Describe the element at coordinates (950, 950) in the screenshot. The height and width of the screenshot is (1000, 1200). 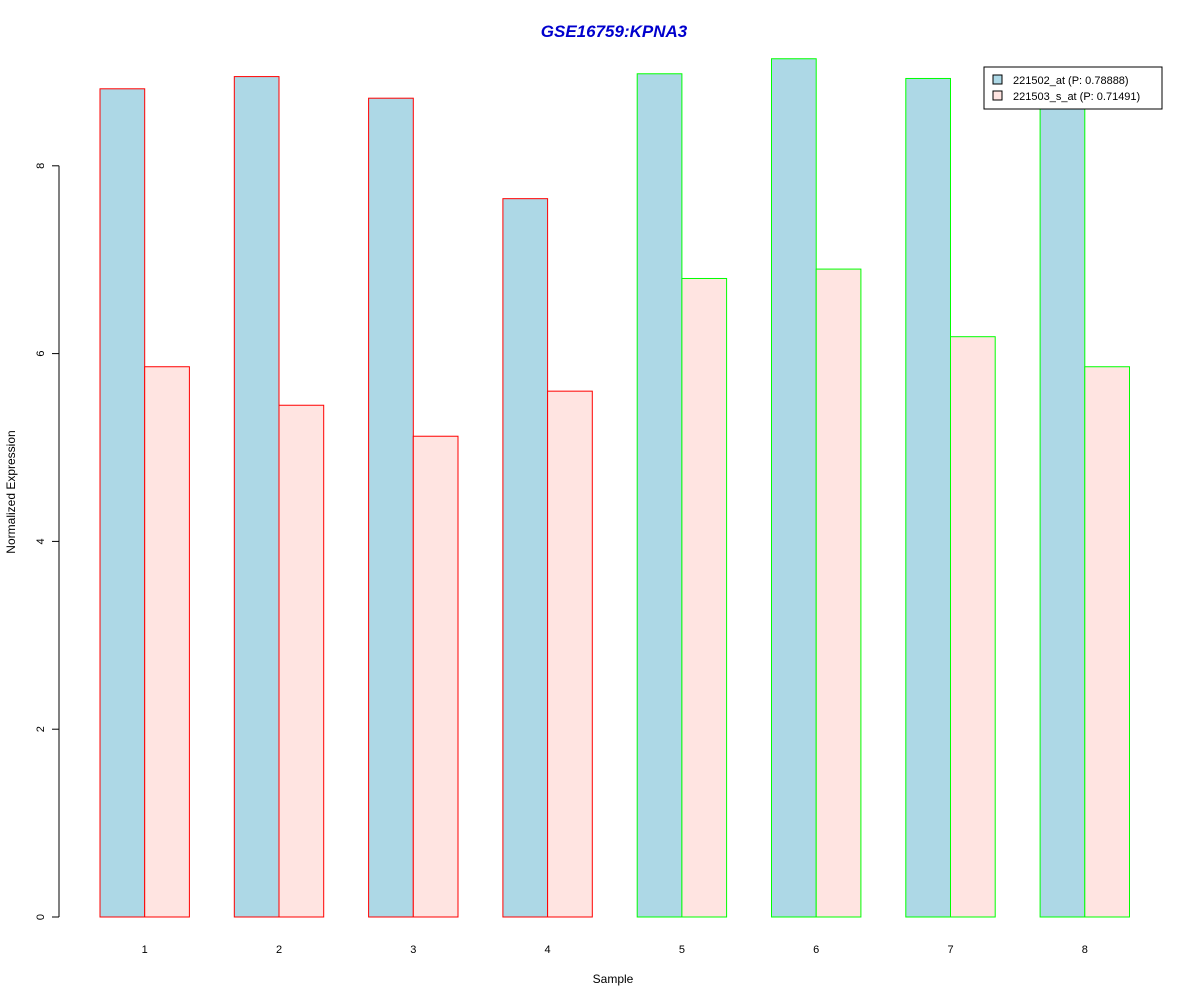
I see `x-tick-label: 7` at that location.